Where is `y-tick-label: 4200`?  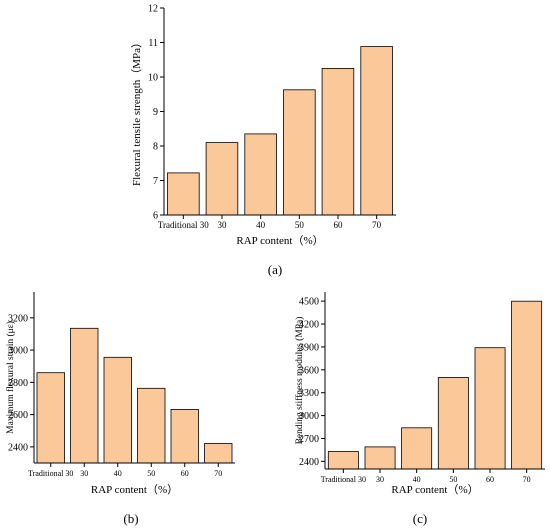 y-tick-label: 4200 is located at coordinates (309, 325).